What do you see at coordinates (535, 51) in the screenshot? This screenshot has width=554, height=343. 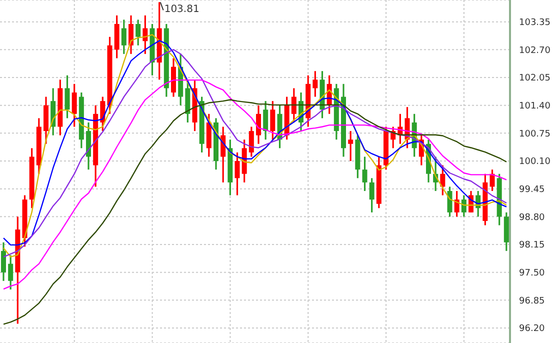 I see `y-tick-label: 102.70` at bounding box center [535, 51].